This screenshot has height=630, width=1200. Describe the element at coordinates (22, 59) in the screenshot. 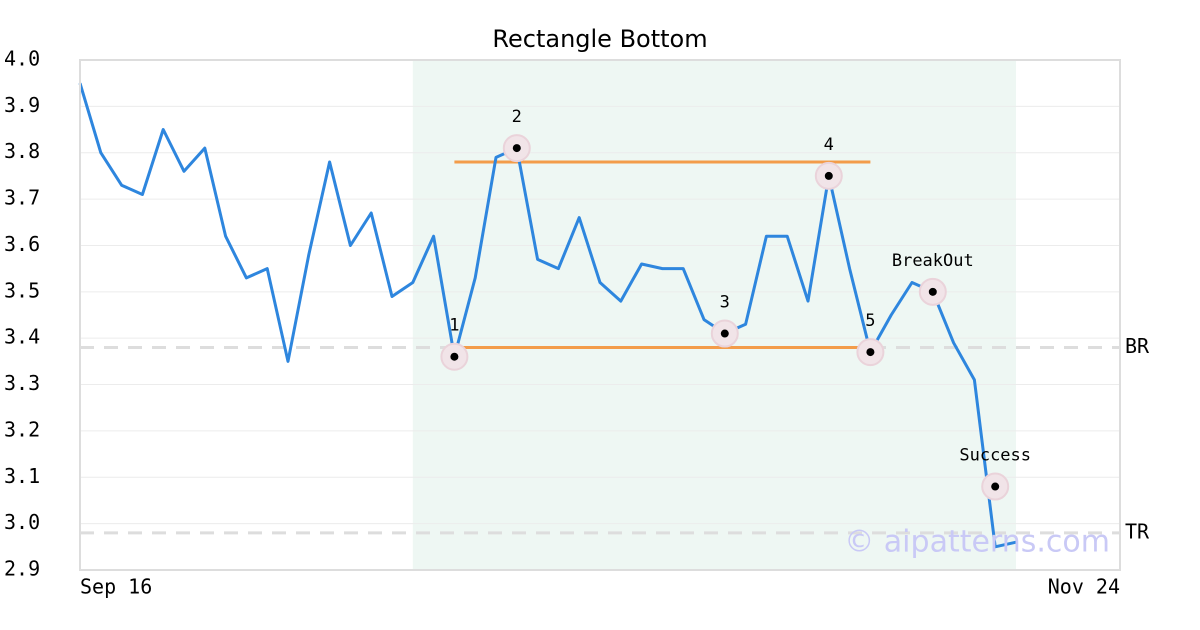

I see `y-tick-label: 4.0` at that location.